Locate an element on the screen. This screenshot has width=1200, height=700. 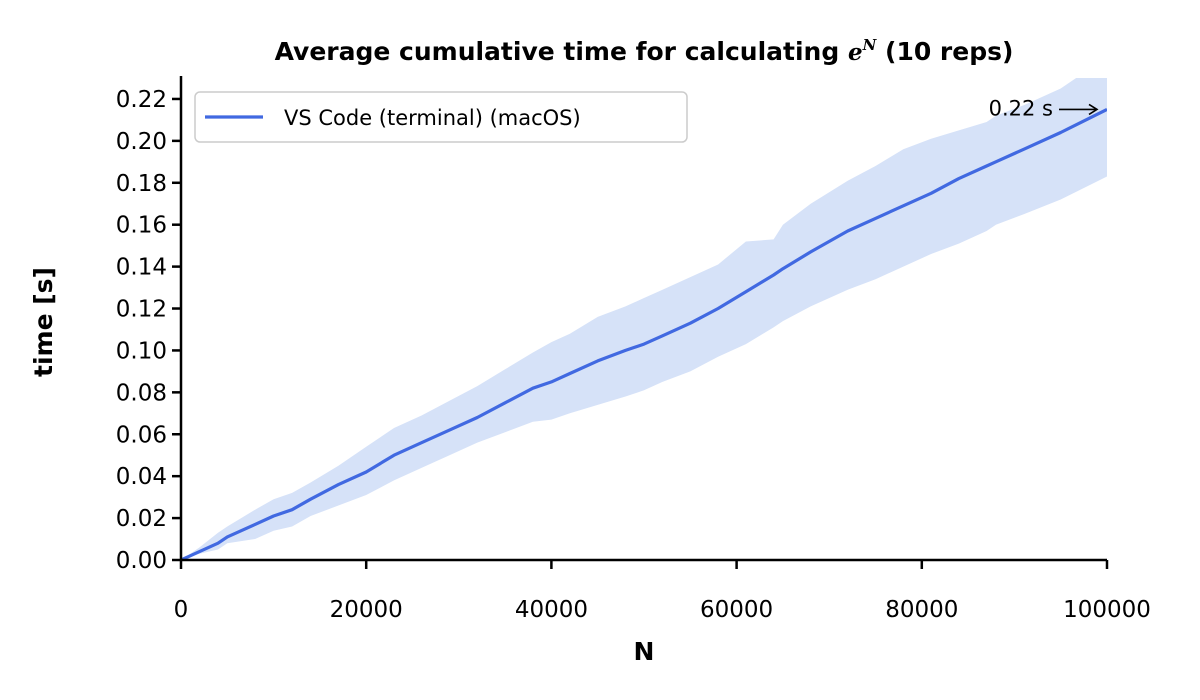
x-tick-label: 100000 is located at coordinates (1107, 610).